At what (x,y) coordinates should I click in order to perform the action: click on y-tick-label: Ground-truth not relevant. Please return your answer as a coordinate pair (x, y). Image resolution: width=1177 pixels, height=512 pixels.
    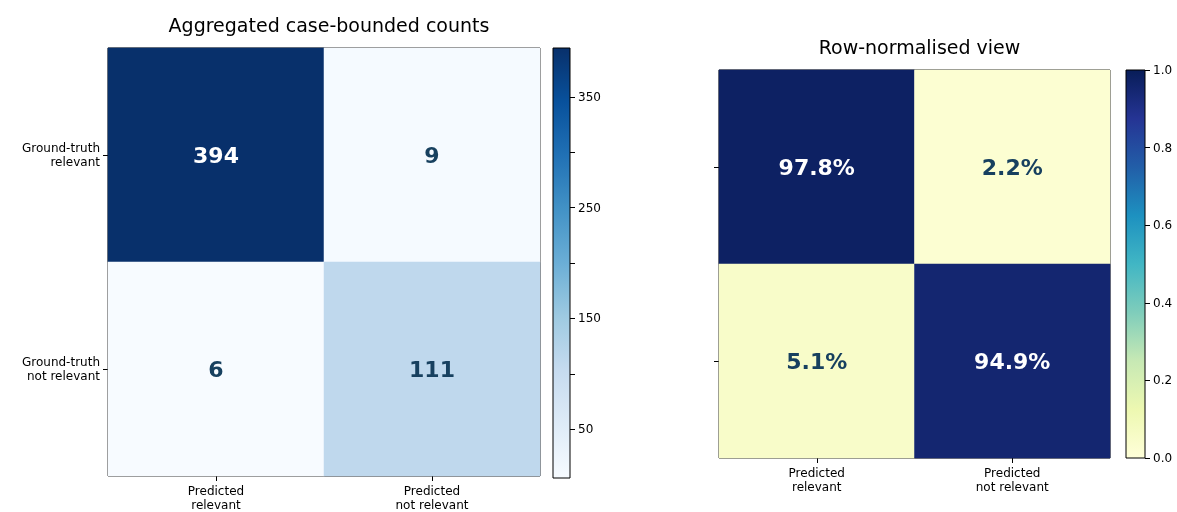
    Looking at the image, I should click on (61, 369).